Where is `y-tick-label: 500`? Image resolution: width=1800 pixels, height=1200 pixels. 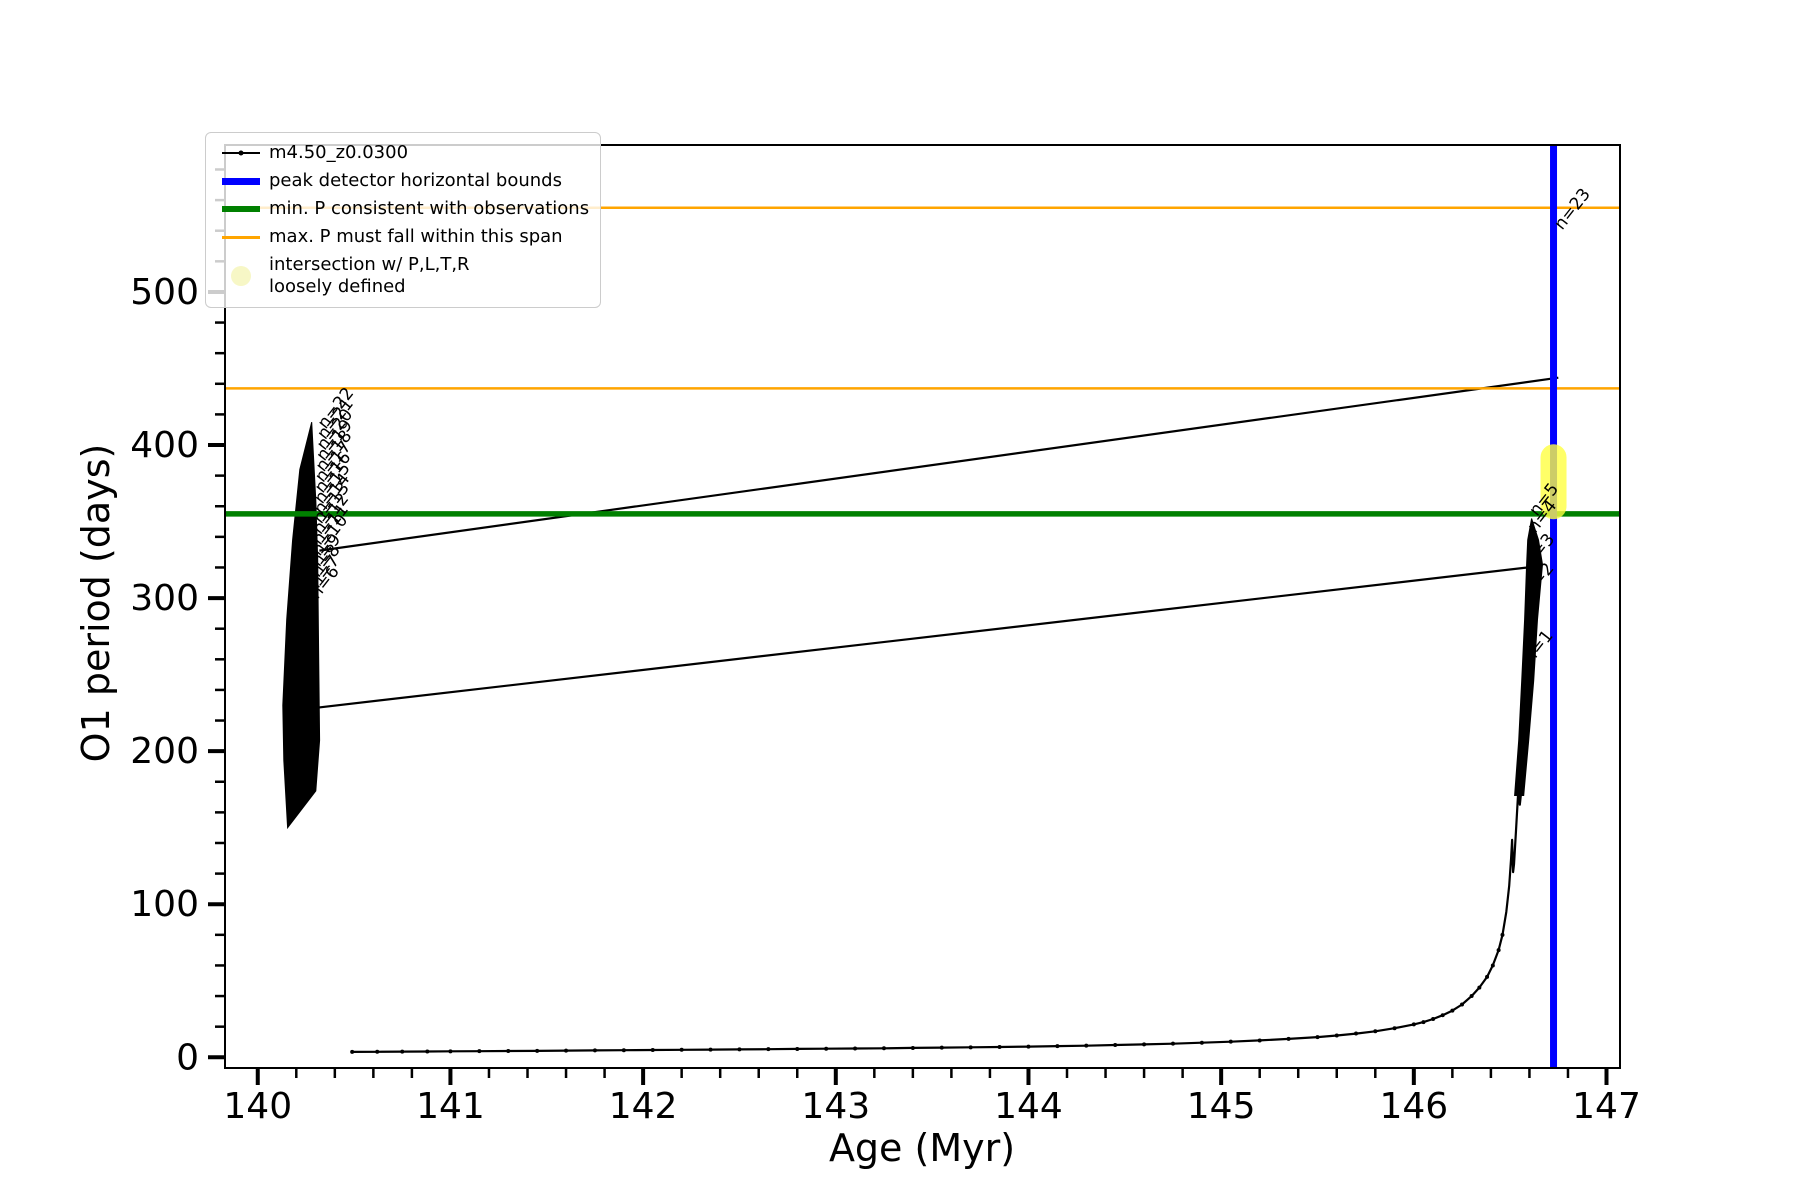 y-tick-label: 500 is located at coordinates (164, 292).